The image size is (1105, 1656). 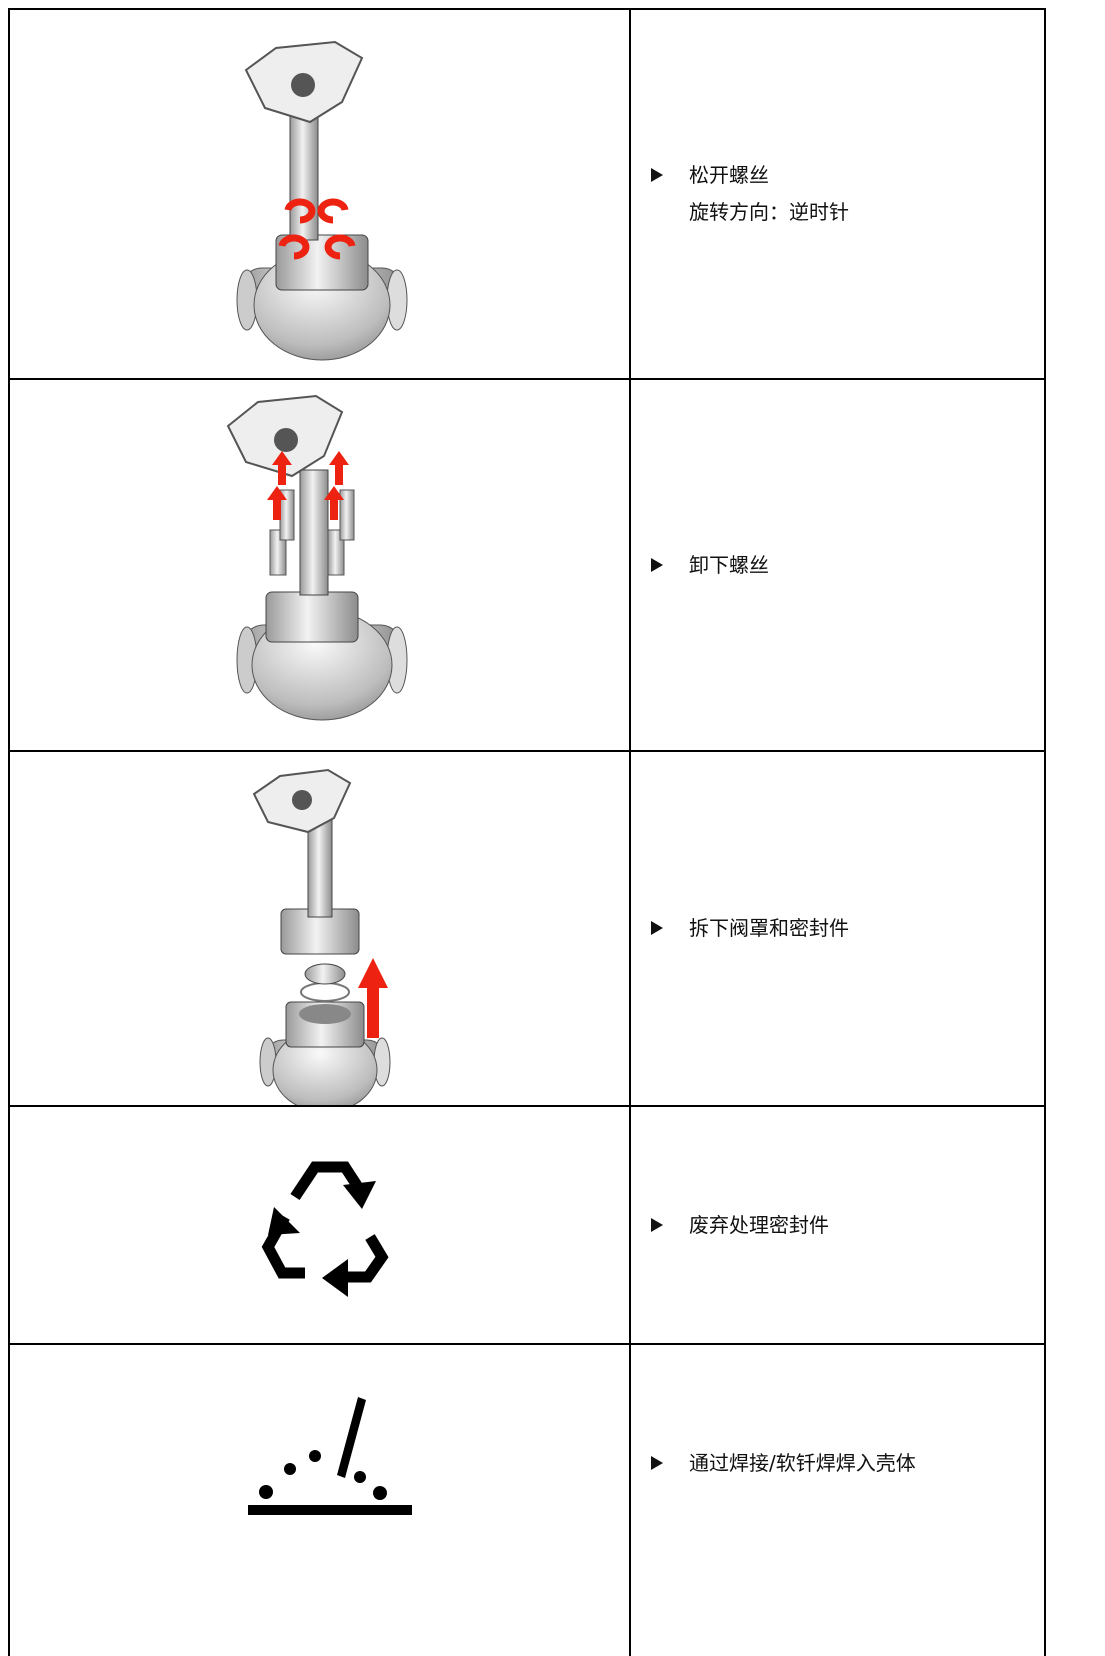 I want to click on step-text: 废弃处理密封件, so click(x=759, y=1224).